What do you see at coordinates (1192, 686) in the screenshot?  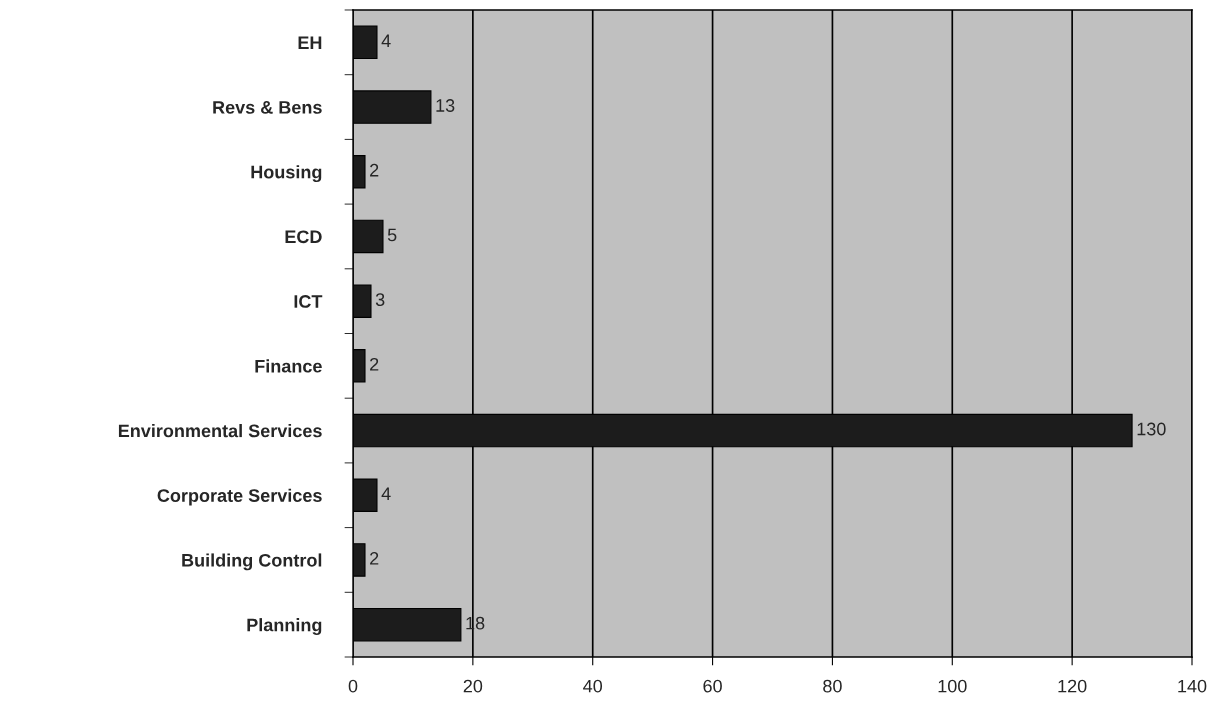 I see `x-tick-label: 140` at bounding box center [1192, 686].